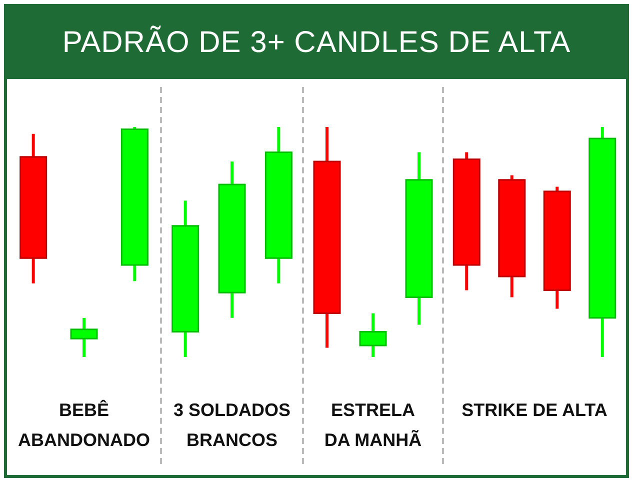 This screenshot has width=633, height=488. I want to click on text: PADRÃO DE 3+ CANDLES DE ALTA, so click(316, 43).